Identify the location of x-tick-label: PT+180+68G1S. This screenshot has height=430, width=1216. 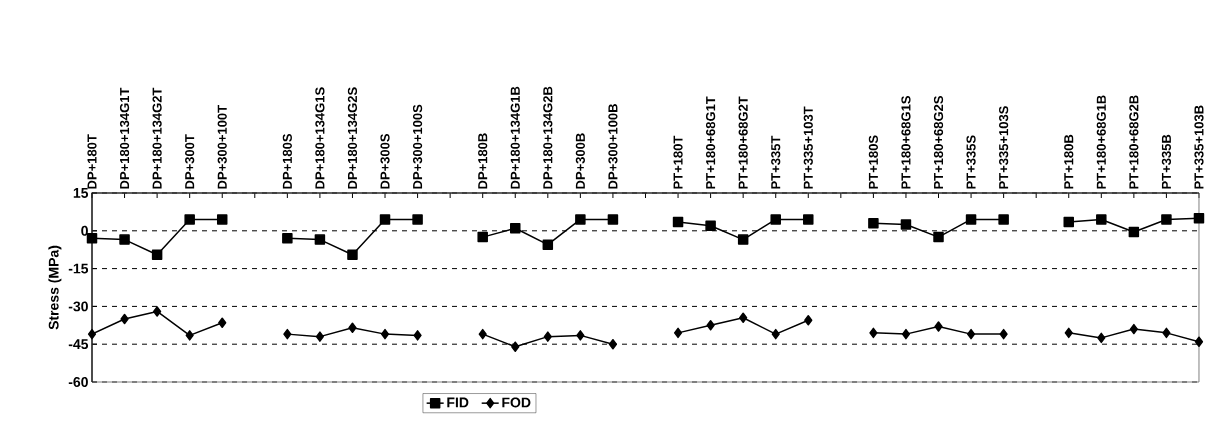
(906, 142).